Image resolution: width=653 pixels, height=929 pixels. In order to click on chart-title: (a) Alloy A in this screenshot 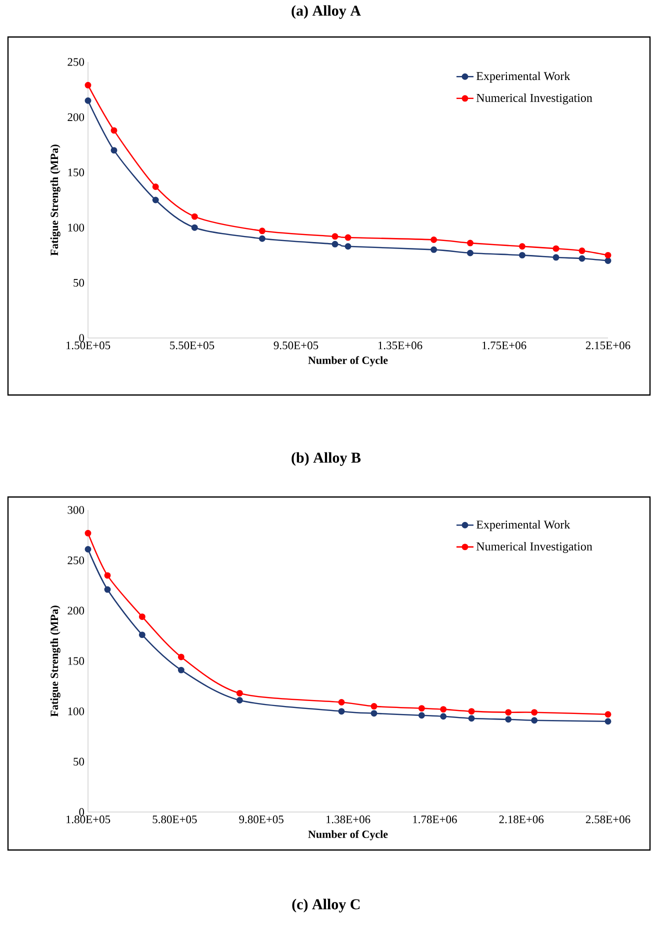, I will do `click(326, 12)`.